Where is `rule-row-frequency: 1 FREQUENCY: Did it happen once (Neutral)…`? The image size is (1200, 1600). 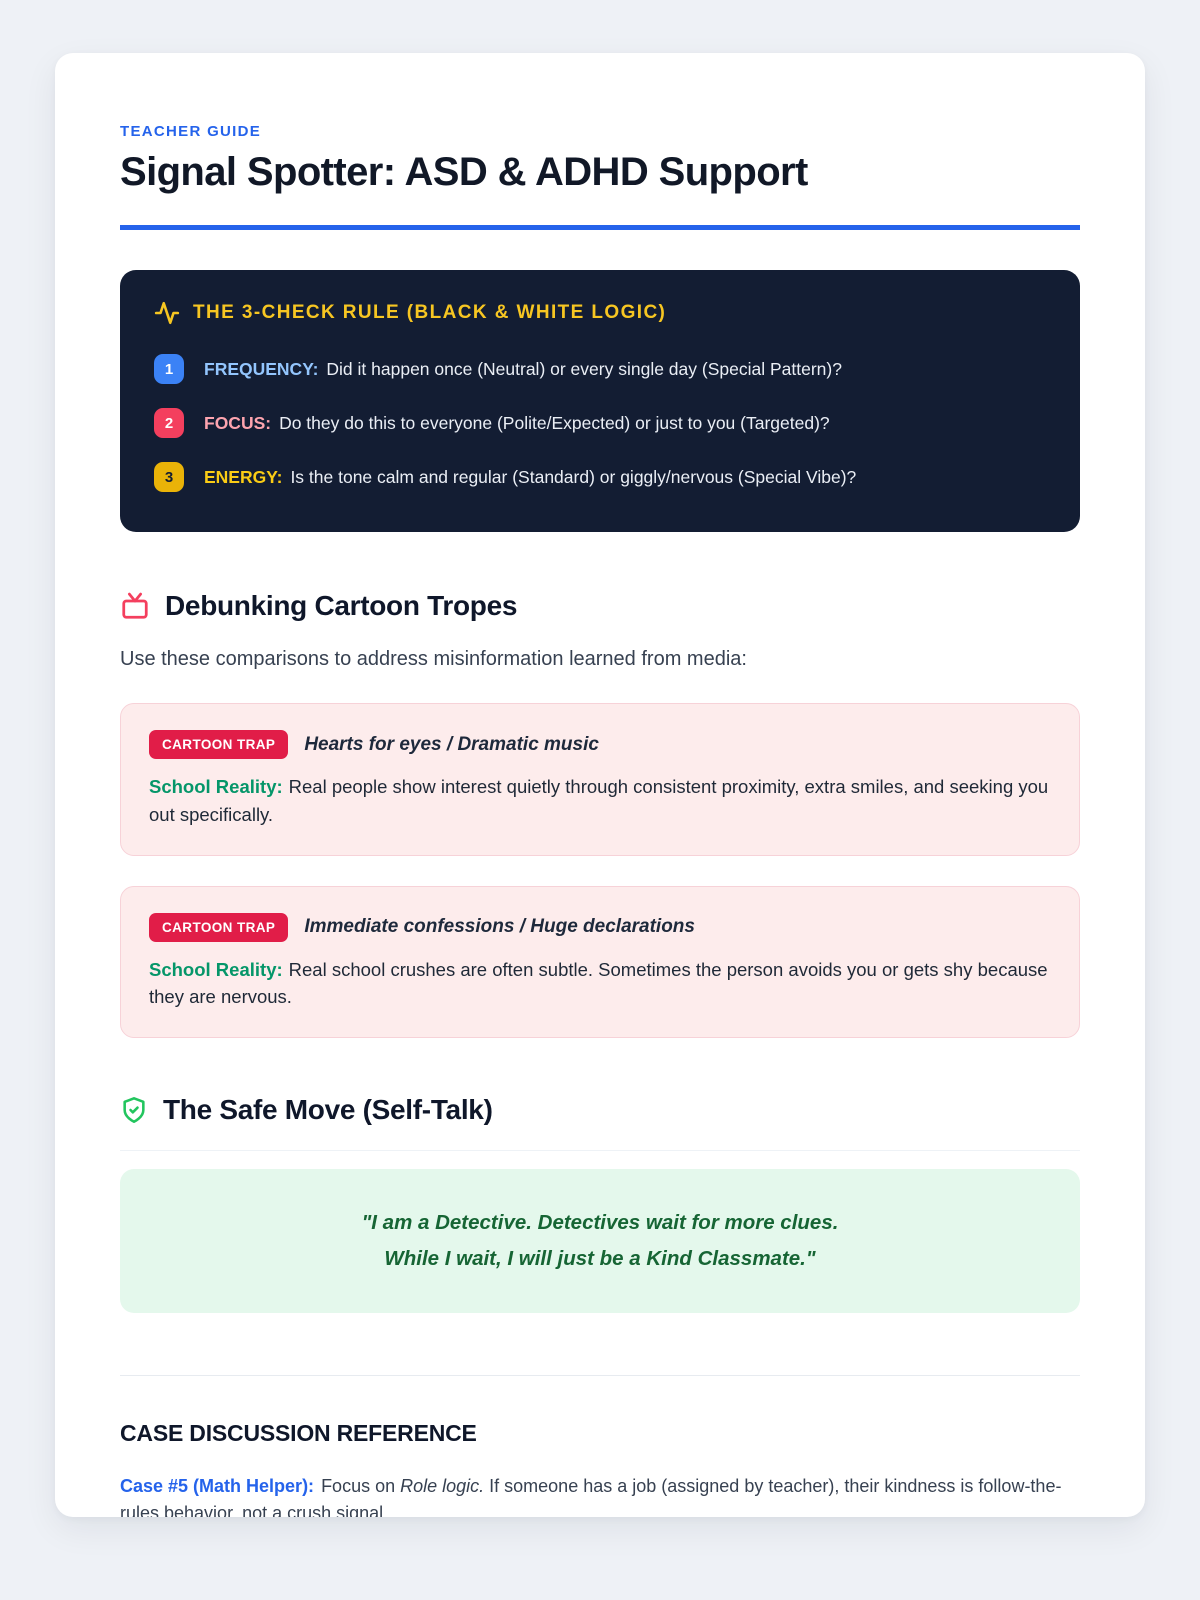
rule-row-frequency: 1 FREQUENCY: Did it happen once (Neutral)… is located at coordinates (600, 369).